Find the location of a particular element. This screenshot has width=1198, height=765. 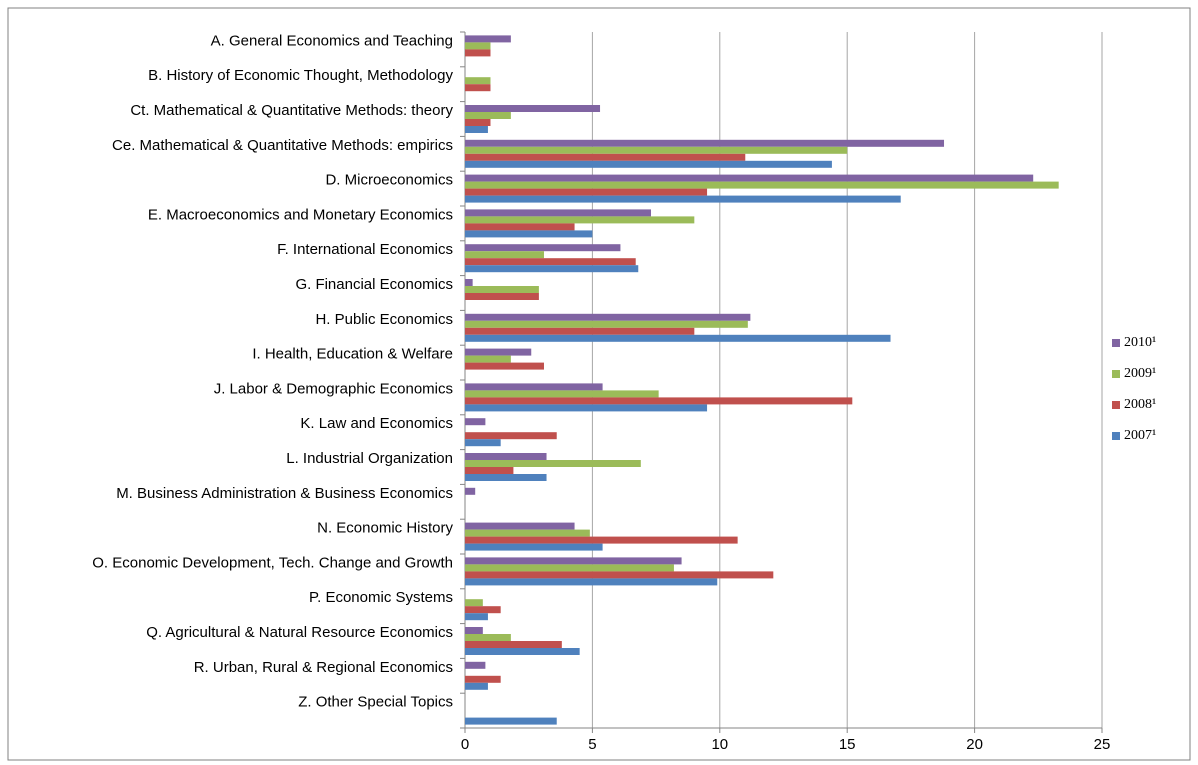

x-tick-label: 25 is located at coordinates (1102, 744).